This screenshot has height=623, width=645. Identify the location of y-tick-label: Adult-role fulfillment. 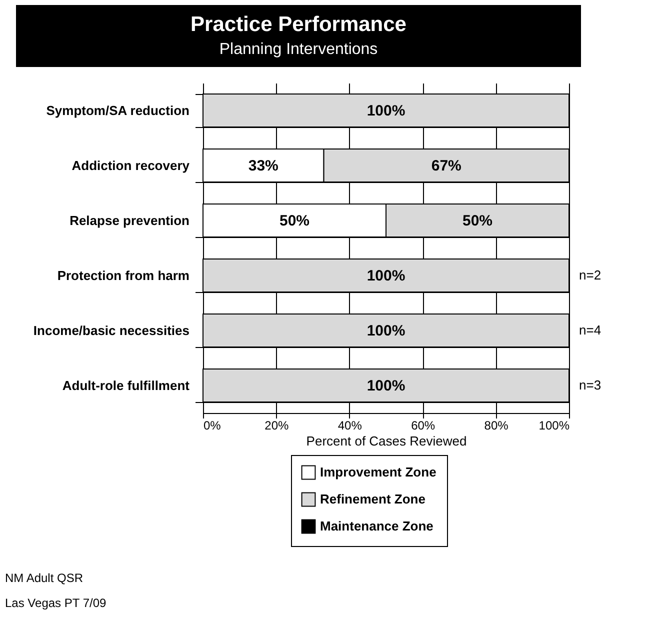
(126, 385).